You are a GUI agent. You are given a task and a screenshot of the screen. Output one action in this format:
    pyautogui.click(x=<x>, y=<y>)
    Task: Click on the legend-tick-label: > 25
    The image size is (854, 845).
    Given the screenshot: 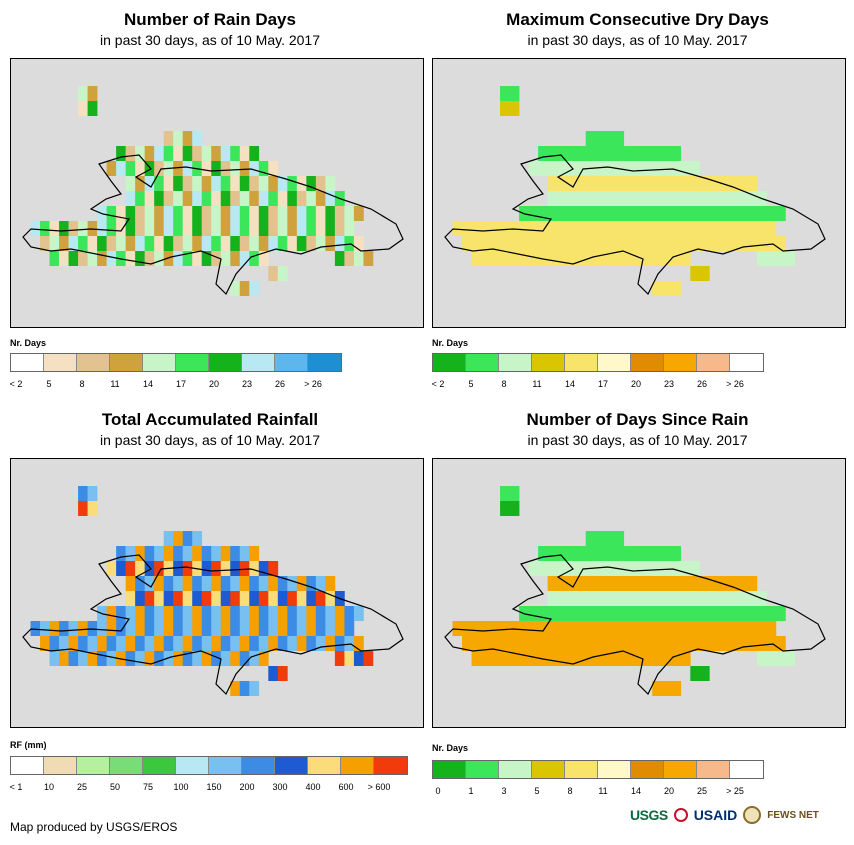 What is the action you would take?
    pyautogui.click(x=735, y=791)
    